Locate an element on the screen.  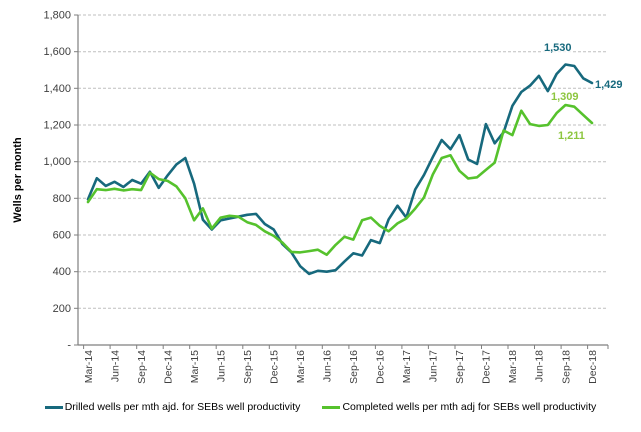
svg-text: 800 is located at coordinates (62, 199).